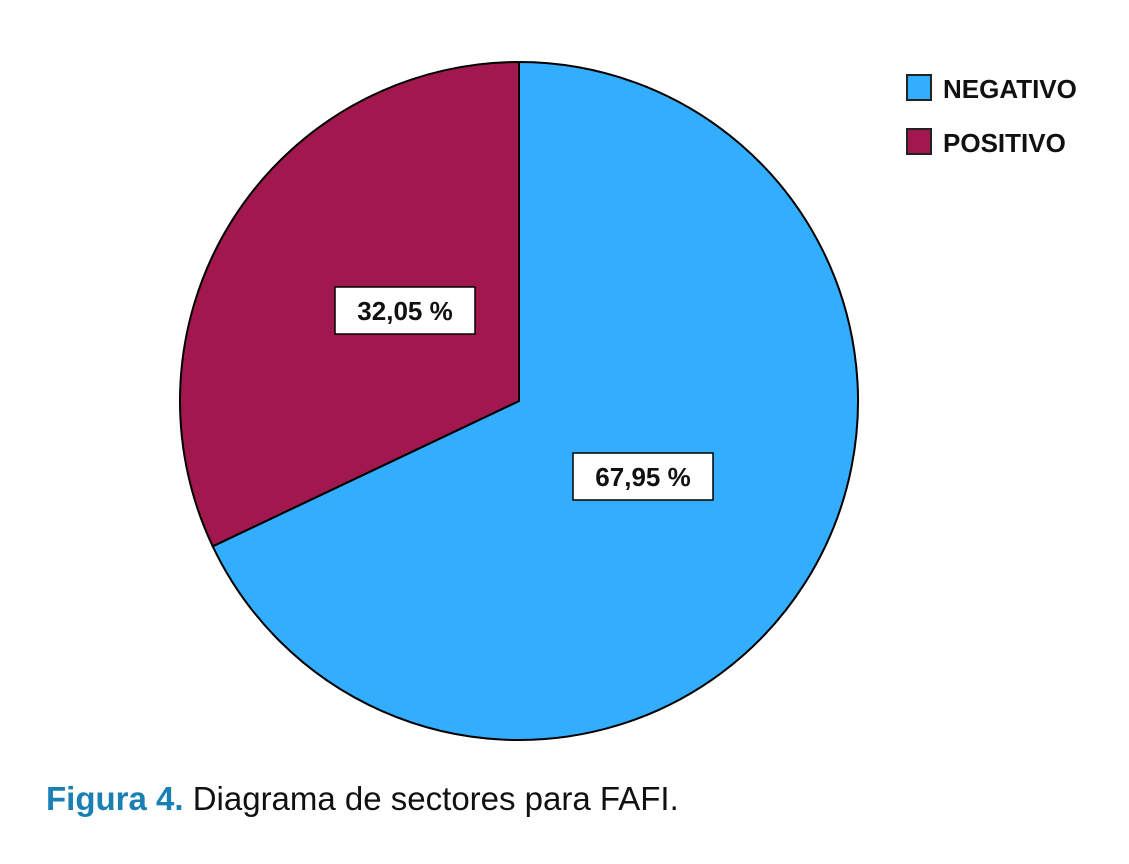  Describe the element at coordinates (1010, 89) in the screenshot. I see `legend-label-negativo: NEGATIVO` at that location.